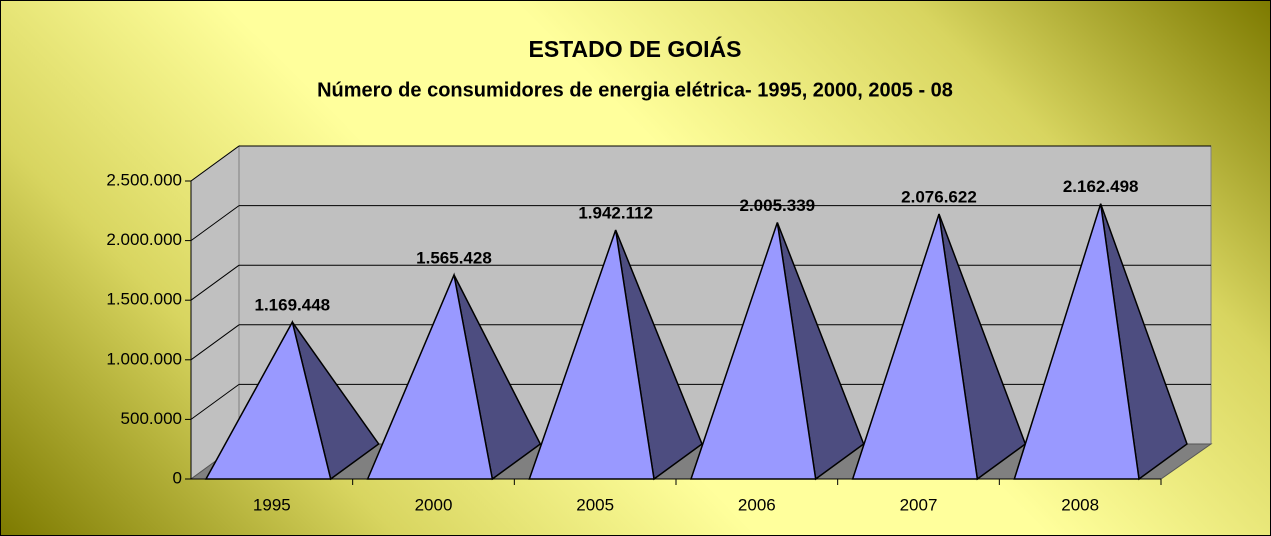  Describe the element at coordinates (939, 196) in the screenshot. I see `value-label: 2.076.622` at that location.